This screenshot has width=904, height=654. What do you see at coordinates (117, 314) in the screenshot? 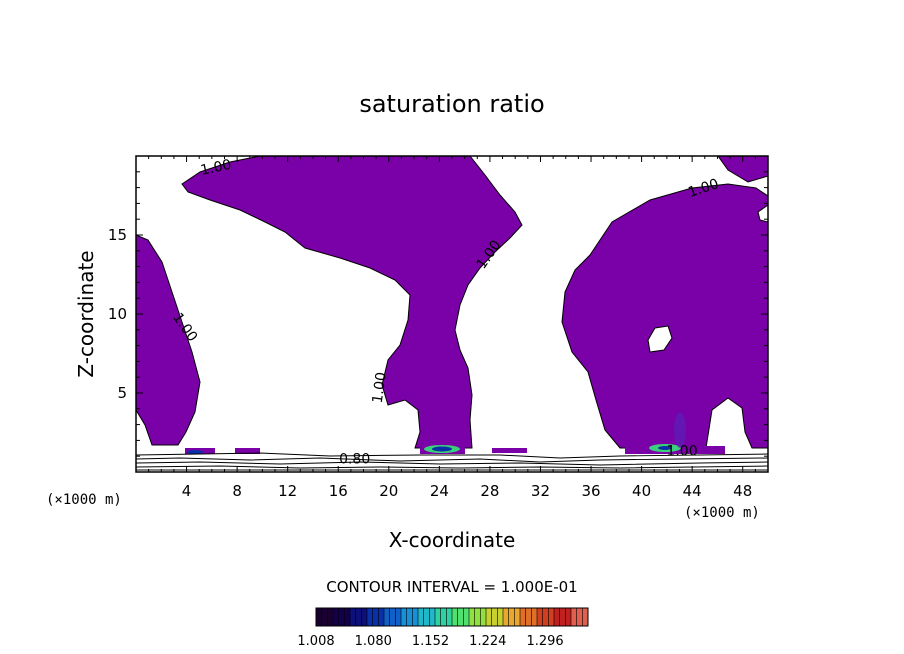
I see `y-tick-label: 10` at bounding box center [117, 314].